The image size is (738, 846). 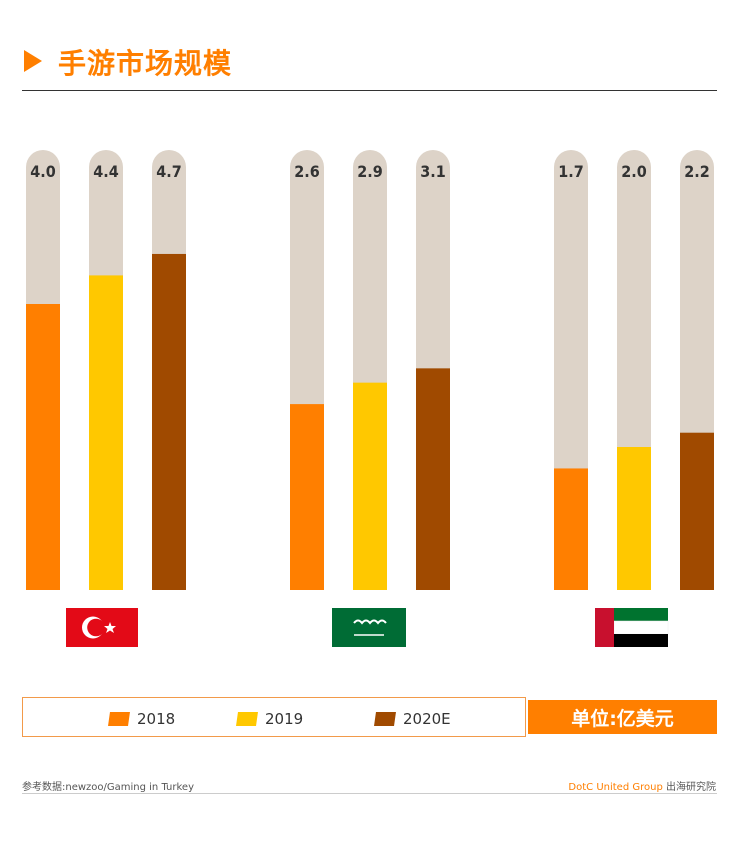 I want to click on data-label: 4.7, so click(x=169, y=171).